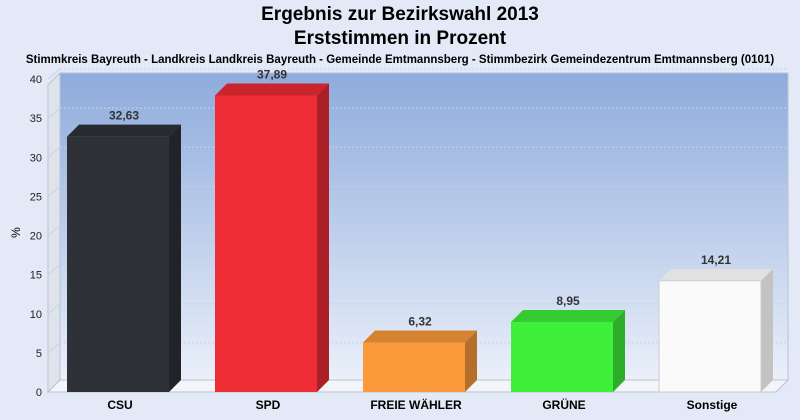 The image size is (800, 420). What do you see at coordinates (36, 315) in the screenshot?
I see `y-tick-label: 10` at bounding box center [36, 315].